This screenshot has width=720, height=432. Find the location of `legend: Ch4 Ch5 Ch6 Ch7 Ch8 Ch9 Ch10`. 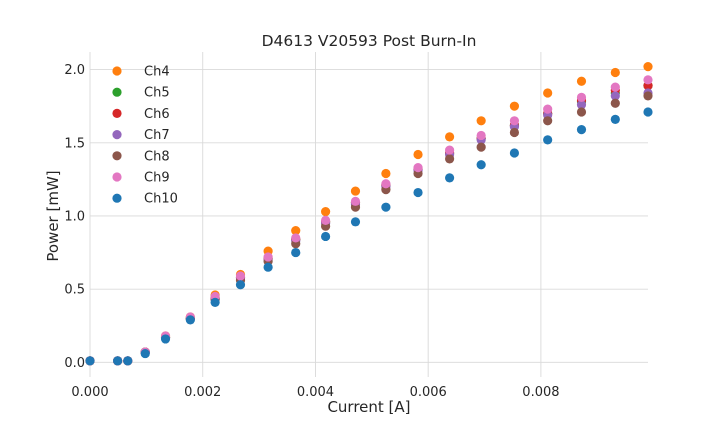

legend: Ch4 Ch5 Ch6 Ch7 Ch8 Ch9 Ch10 is located at coordinates (145, 136).